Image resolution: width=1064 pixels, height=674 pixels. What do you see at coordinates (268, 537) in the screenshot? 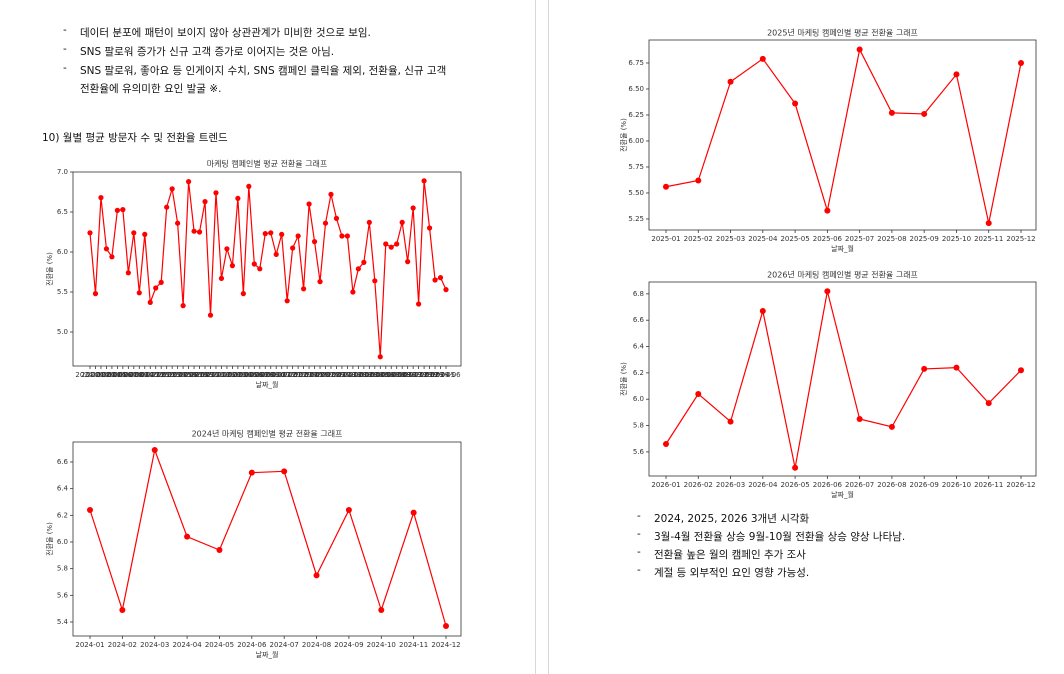
I see `data-line` at bounding box center [268, 537].